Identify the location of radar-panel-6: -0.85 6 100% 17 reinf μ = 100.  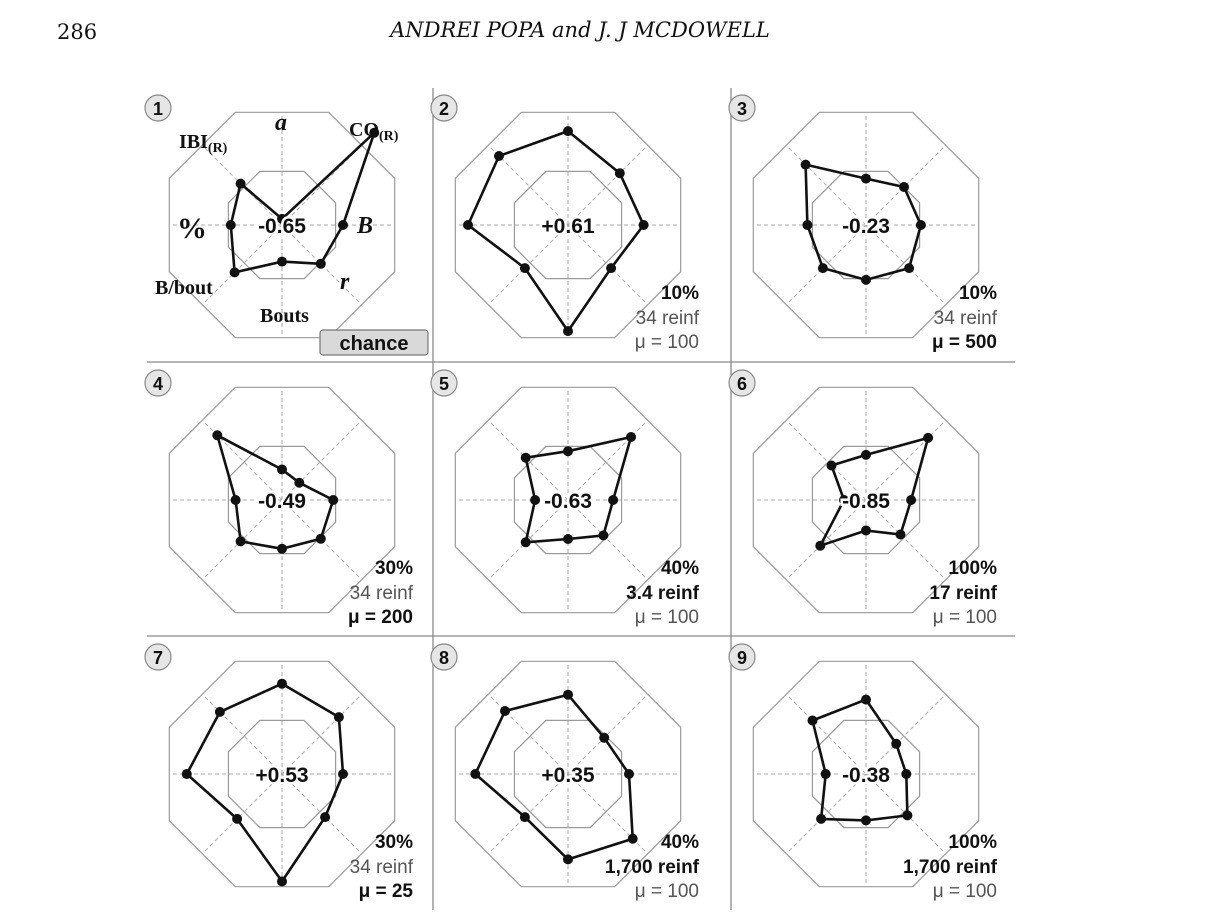
(863, 498).